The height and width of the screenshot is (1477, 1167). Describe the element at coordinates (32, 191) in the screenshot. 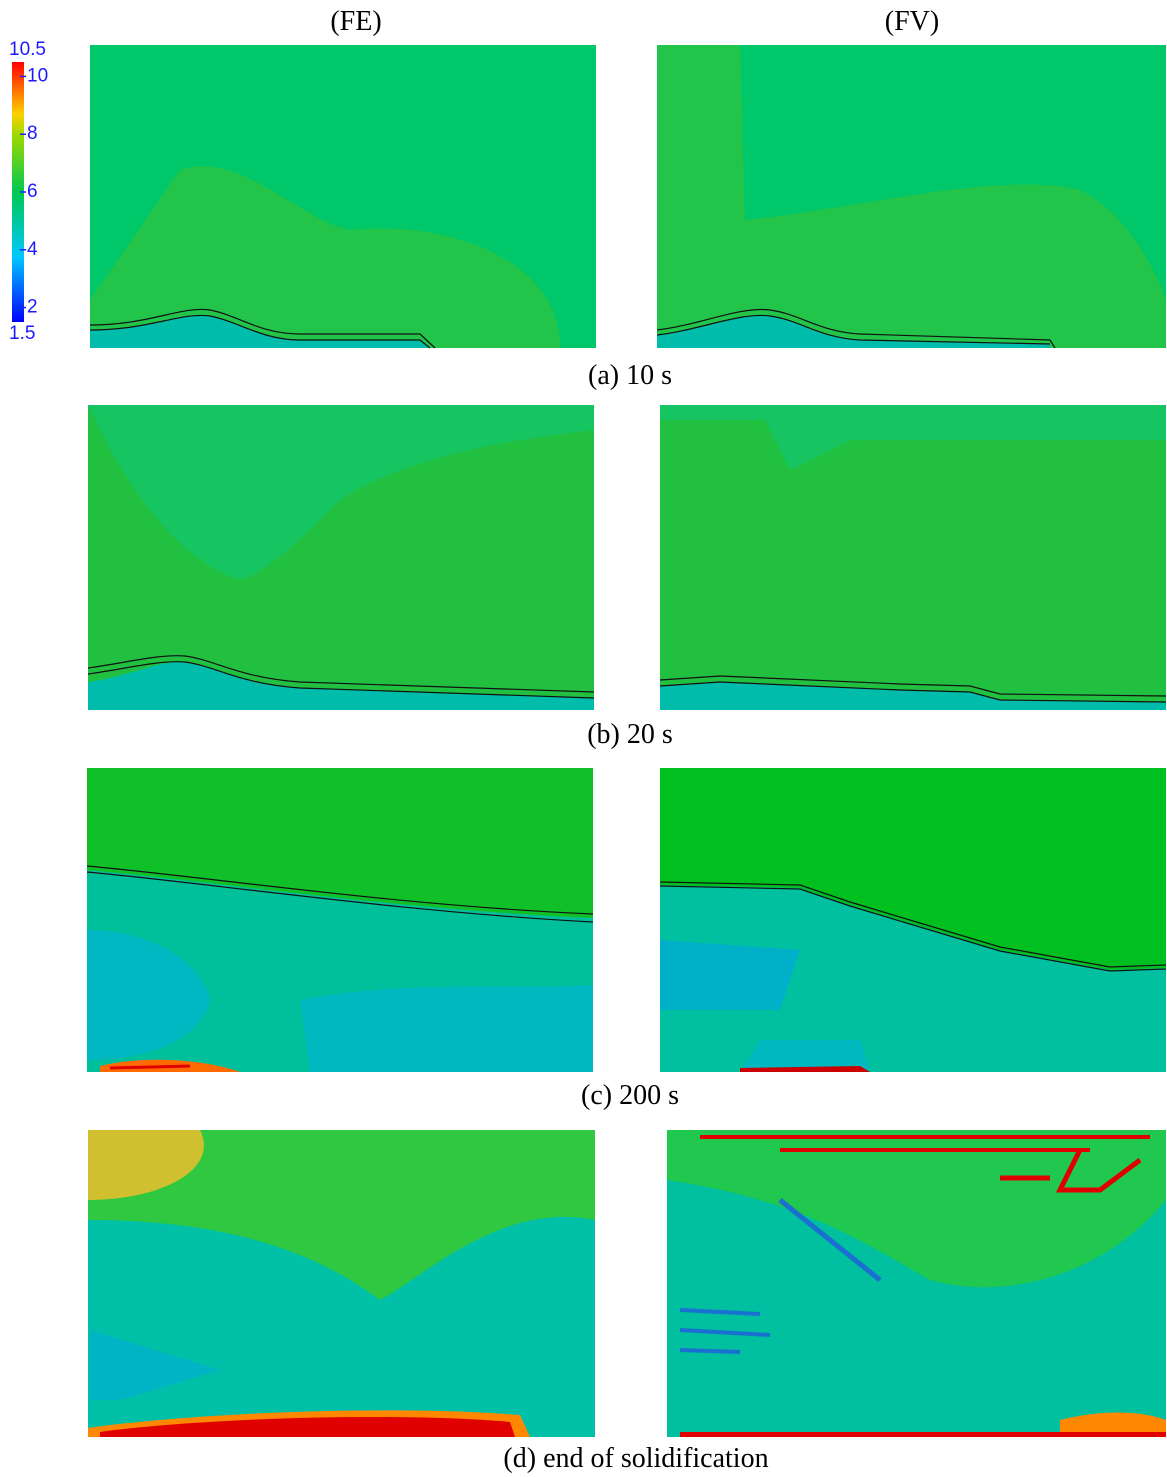

I see `colorbar-tick-label: 6` at that location.